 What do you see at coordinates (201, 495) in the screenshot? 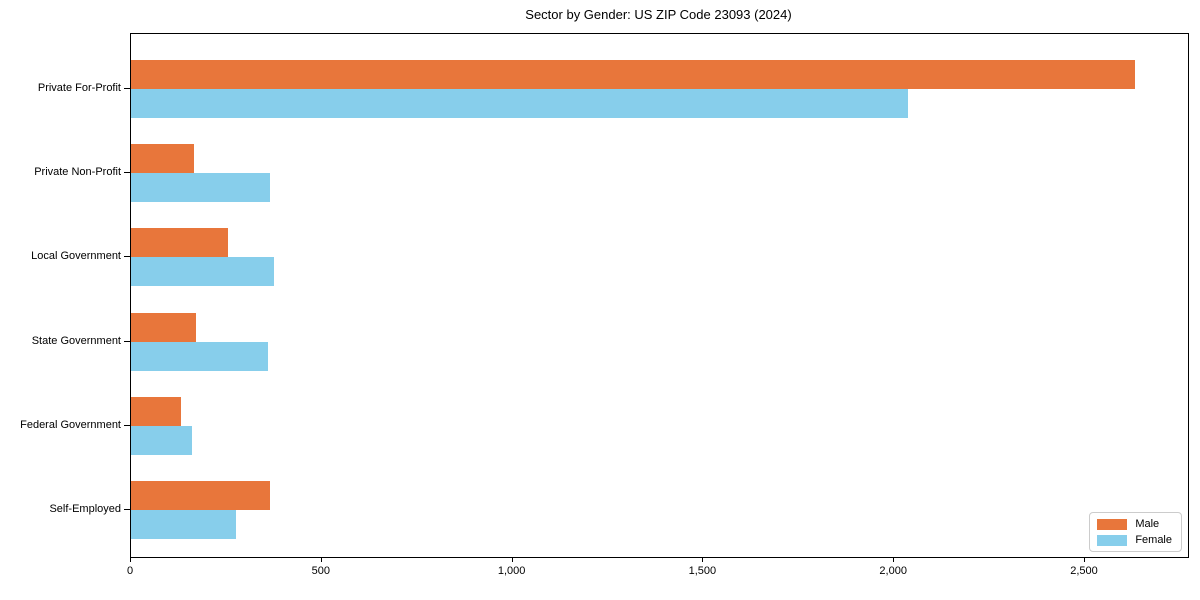
I see `bar-male-self-employed` at bounding box center [201, 495].